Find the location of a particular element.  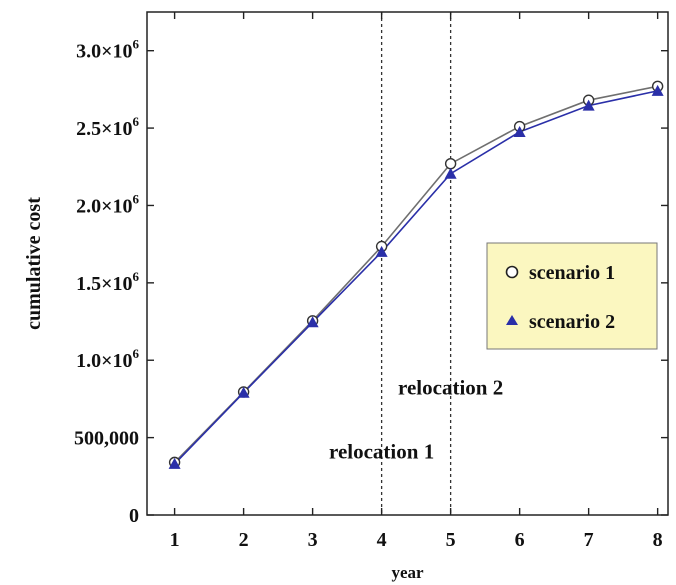

y-tick-label: 3.0×10⁶ is located at coordinates (107, 50).